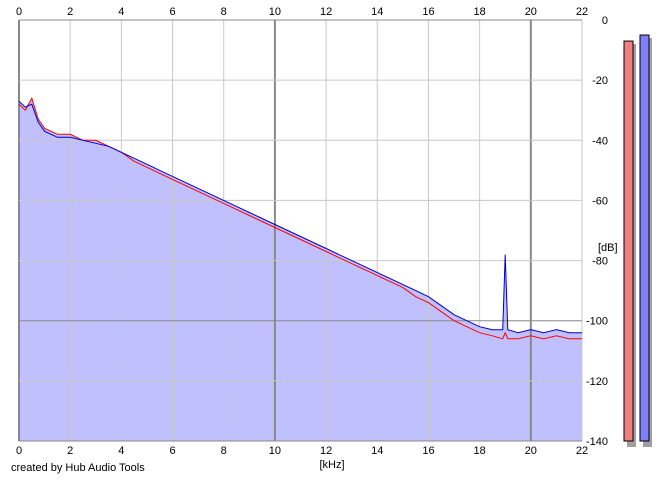 The height and width of the screenshot is (481, 664). What do you see at coordinates (608, 248) in the screenshot?
I see `y-axis-label: [dB]` at bounding box center [608, 248].